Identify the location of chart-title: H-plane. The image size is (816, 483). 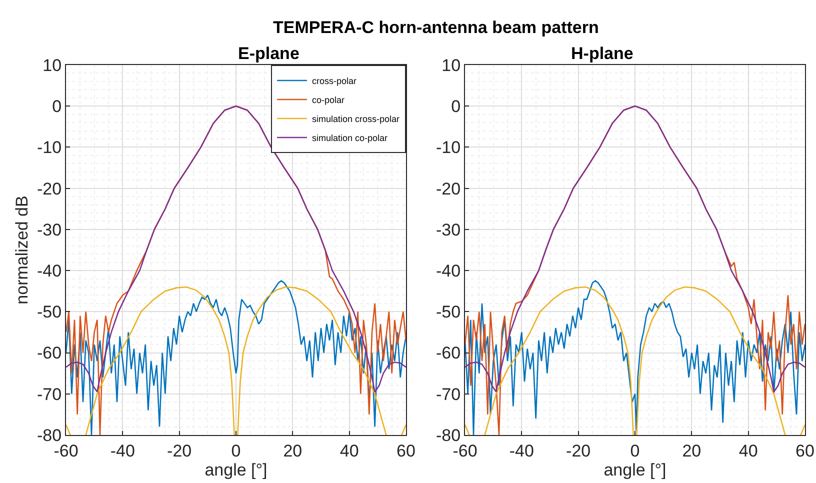
(602, 53).